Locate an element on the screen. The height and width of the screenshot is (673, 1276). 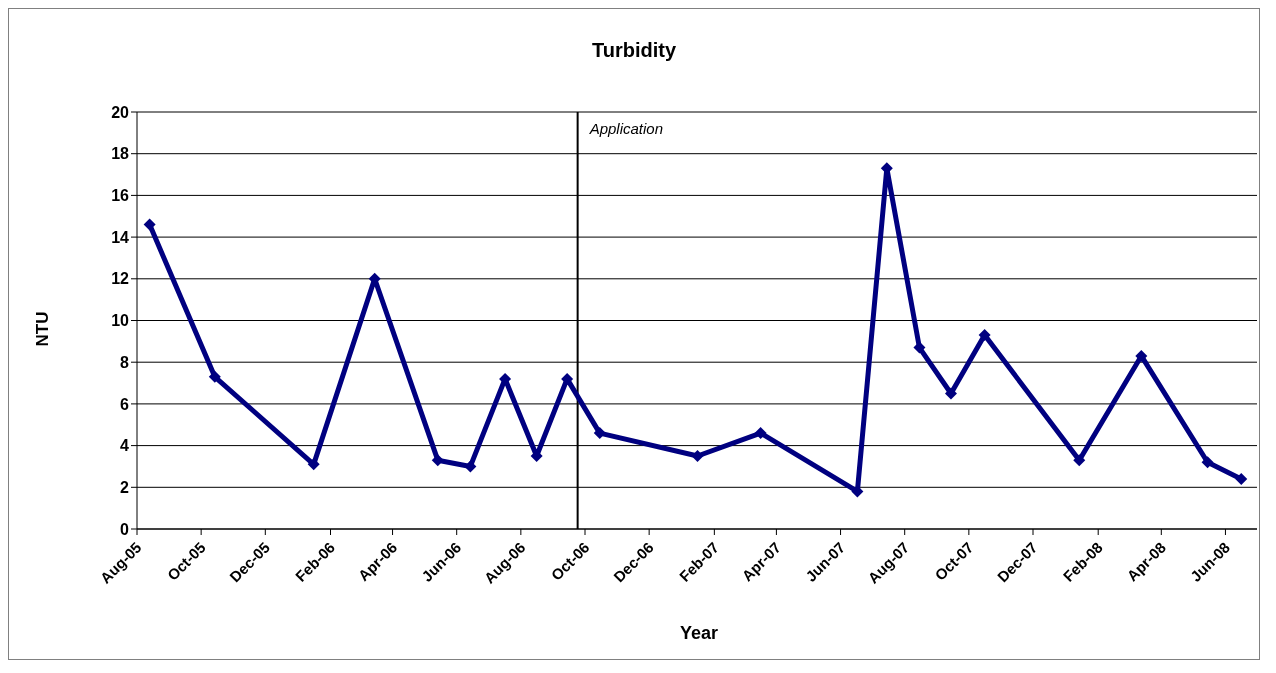
y-tick-label: 18 is located at coordinates (120, 154).